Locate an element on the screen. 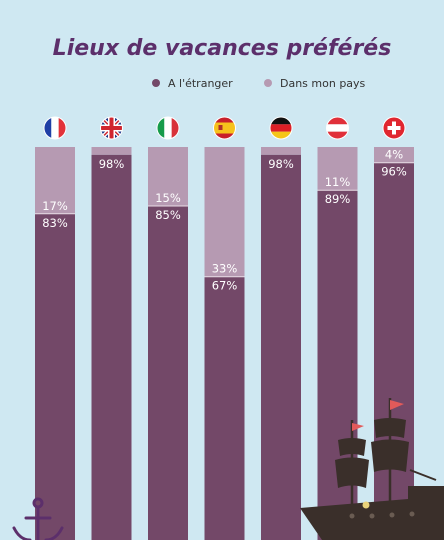  data-label-home-3: 33% is located at coordinates (225, 269).